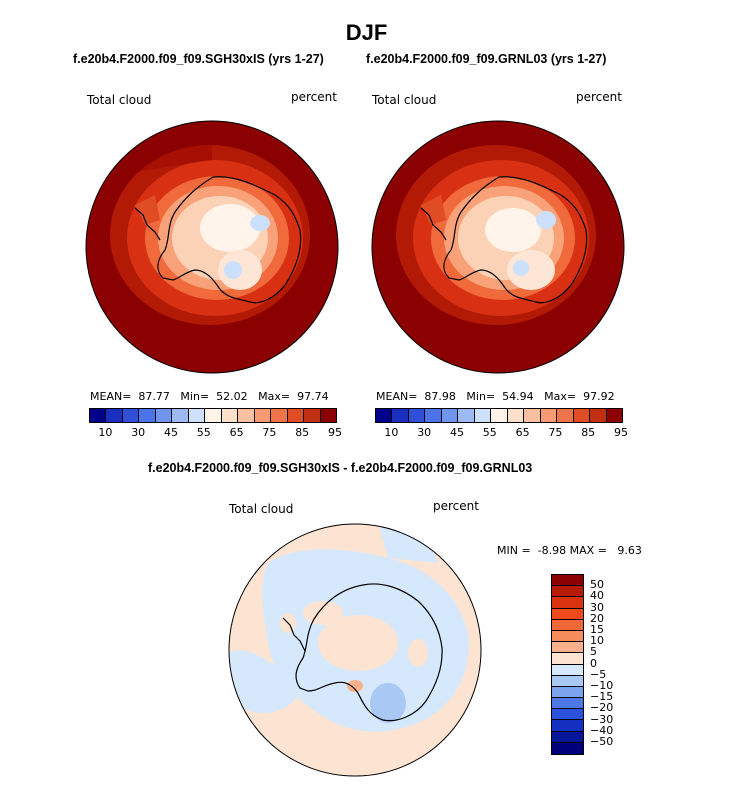  What do you see at coordinates (119, 100) in the screenshot?
I see `panel-1-variable: Total cloud` at bounding box center [119, 100].